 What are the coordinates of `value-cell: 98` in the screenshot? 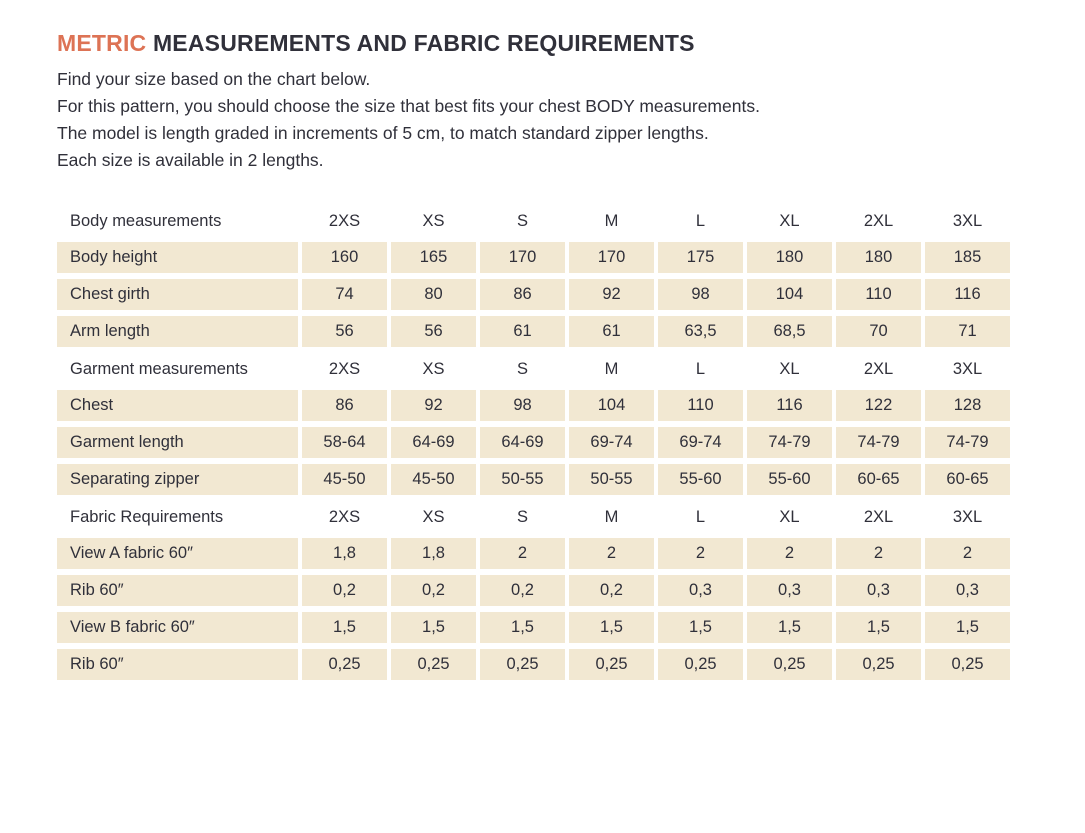 It's located at (522, 405).